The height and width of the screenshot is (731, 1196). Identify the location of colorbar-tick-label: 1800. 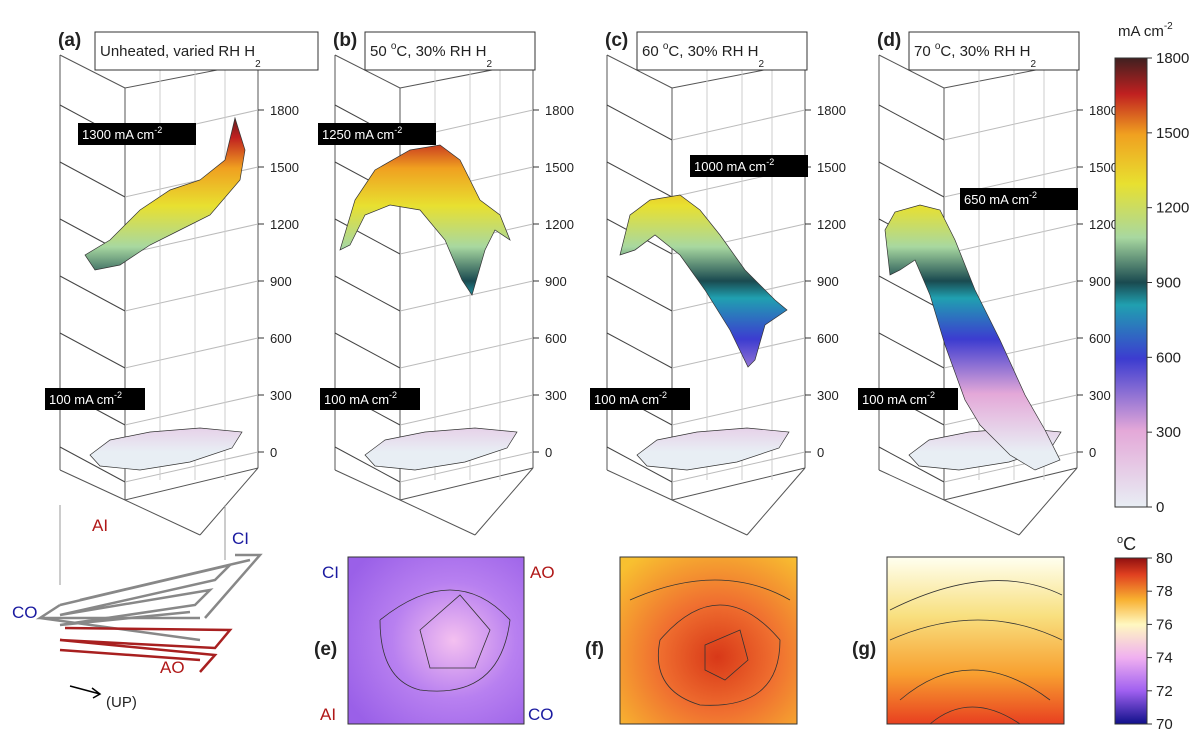
(1172, 58).